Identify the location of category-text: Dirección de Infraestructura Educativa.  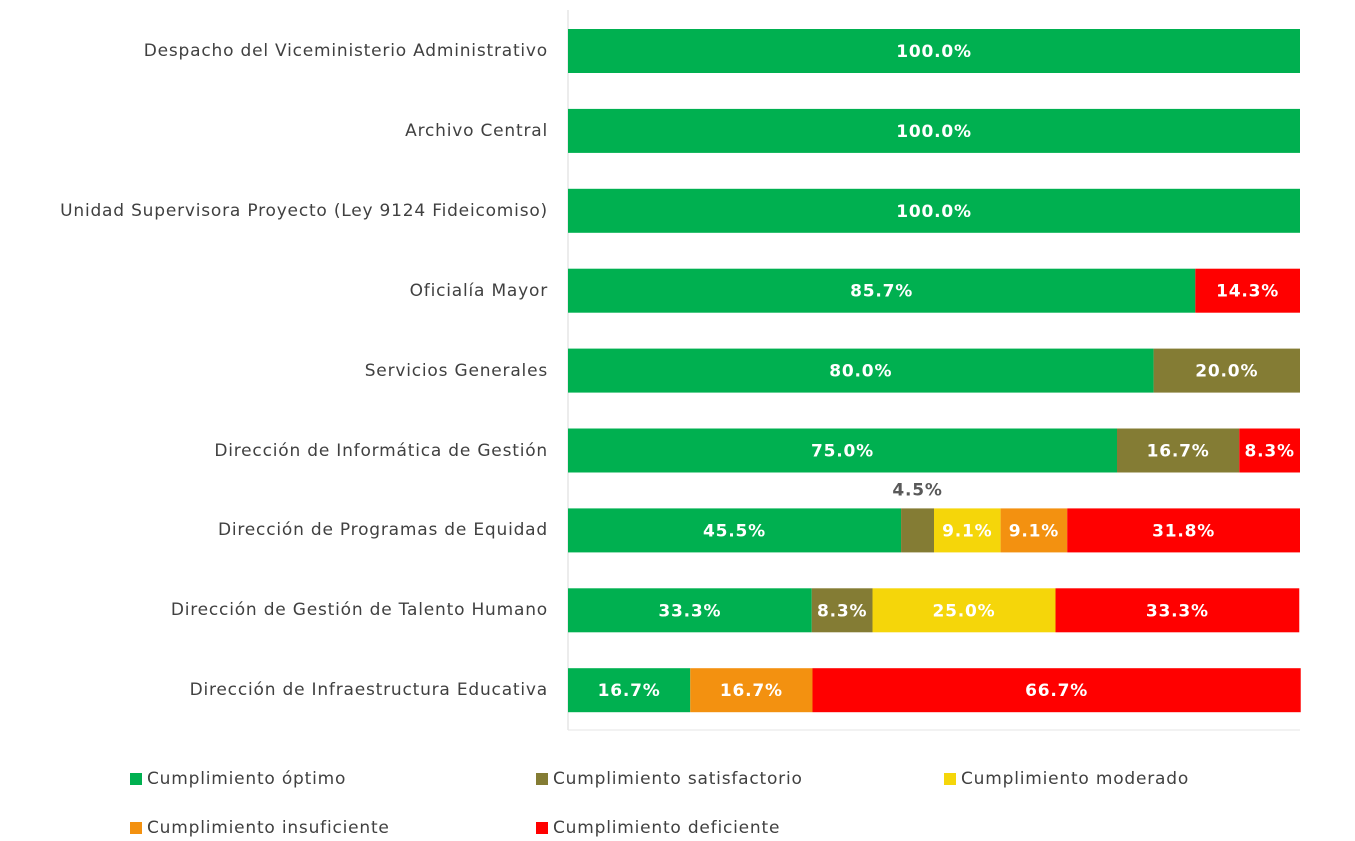
(368, 690).